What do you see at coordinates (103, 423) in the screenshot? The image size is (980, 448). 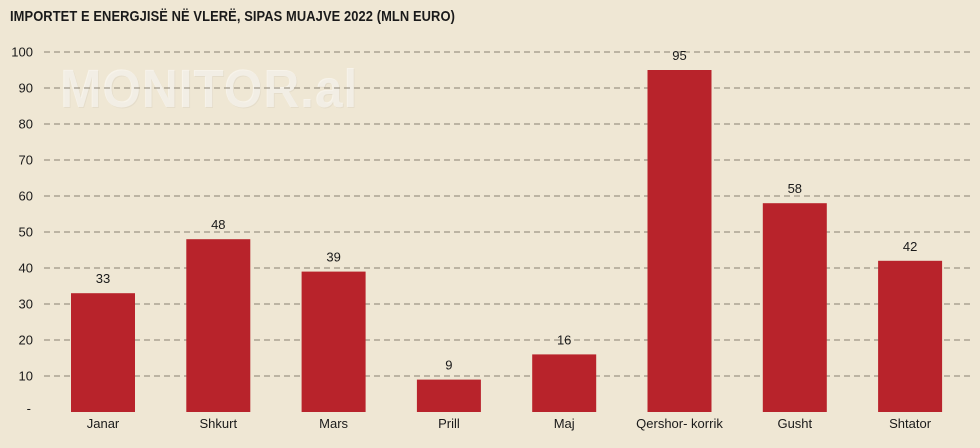 I see `x-tick-label-1: Janar` at bounding box center [103, 423].